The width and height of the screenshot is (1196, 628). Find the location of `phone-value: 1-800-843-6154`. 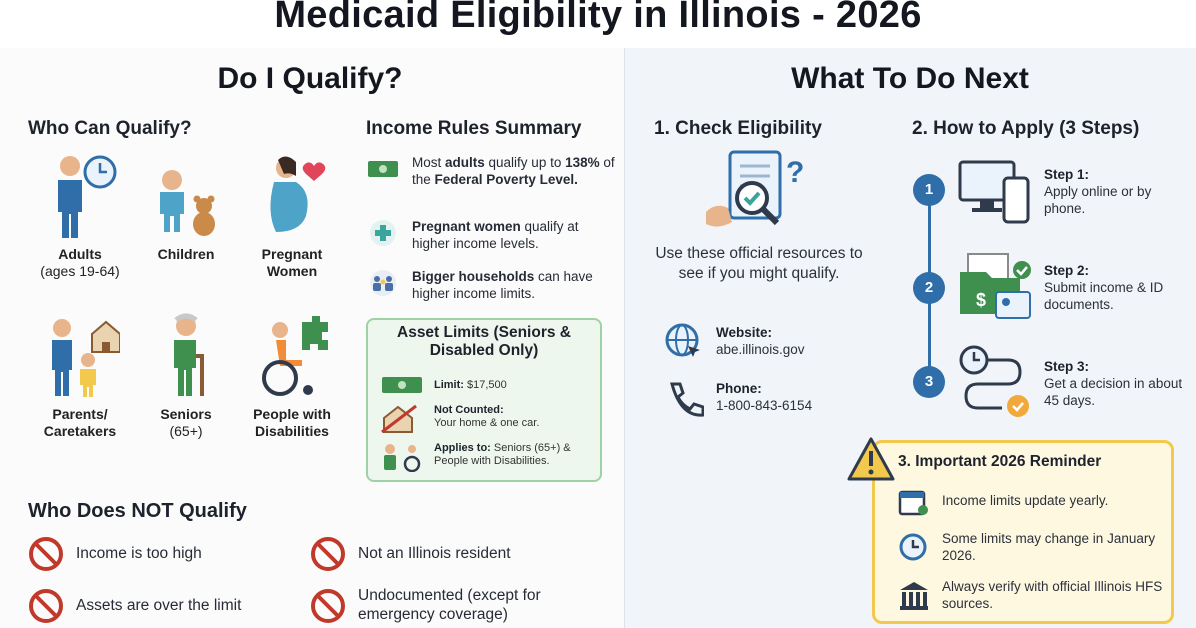

phone-value: 1-800-843-6154 is located at coordinates (764, 405).